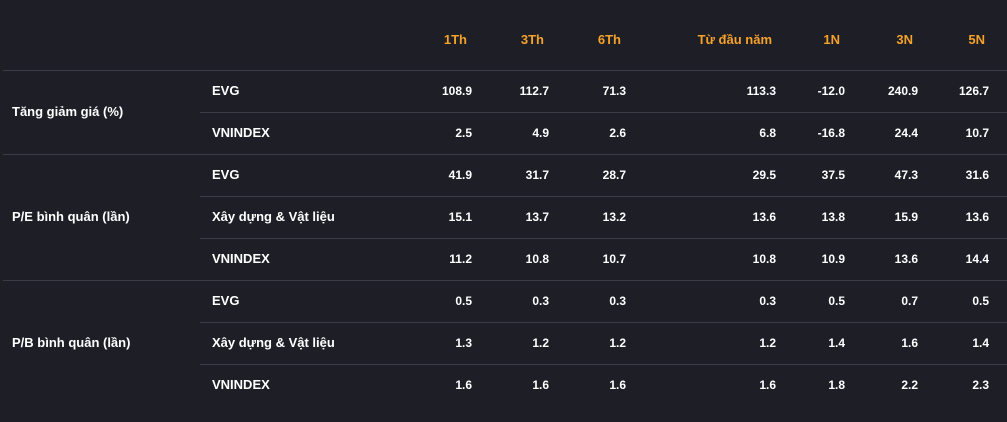 The width and height of the screenshot is (1007, 422). I want to click on table-cell: 15.9, so click(906, 217).